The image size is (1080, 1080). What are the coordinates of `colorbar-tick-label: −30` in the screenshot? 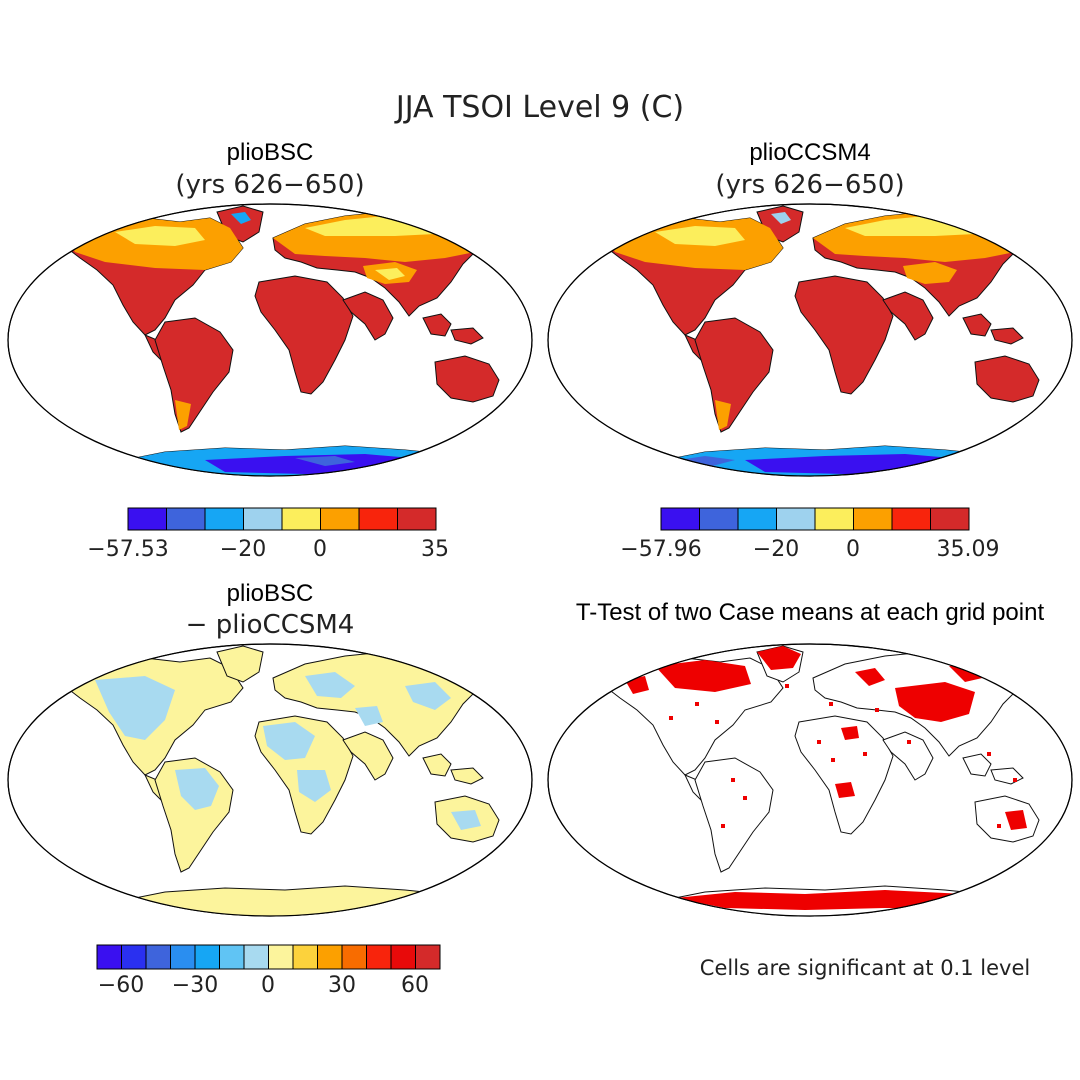 It's located at (195, 985).